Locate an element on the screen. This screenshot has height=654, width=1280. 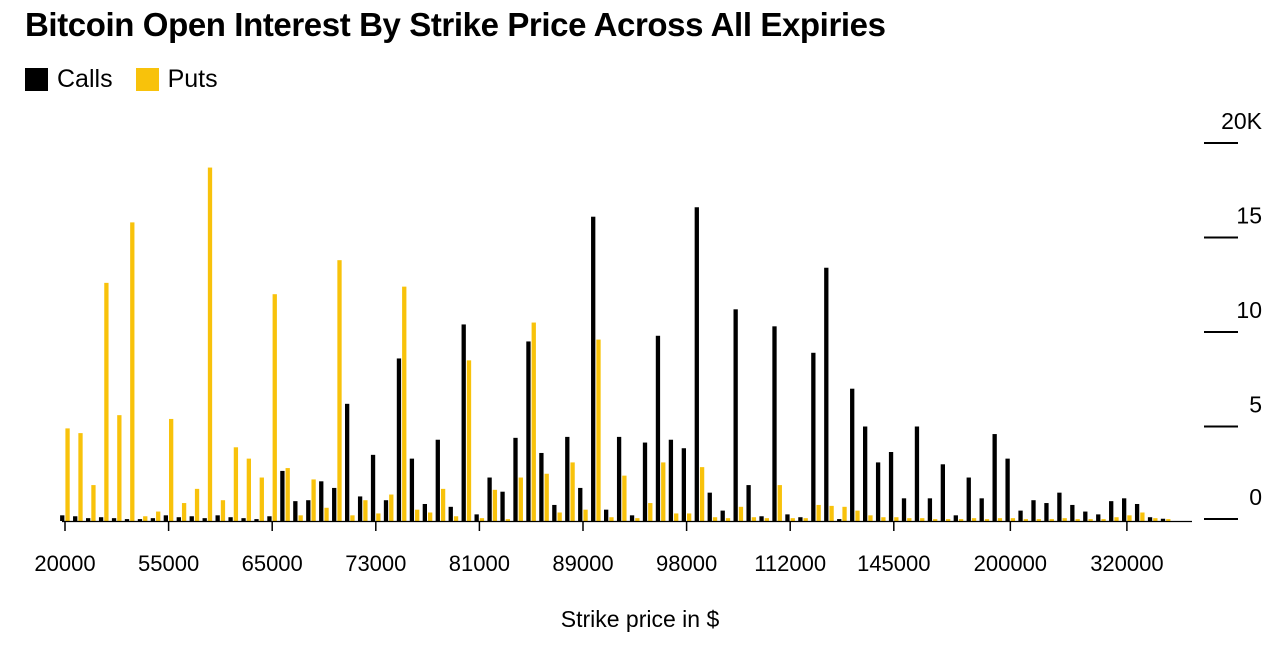
x-tick-label: 89000 is located at coordinates (582, 563).